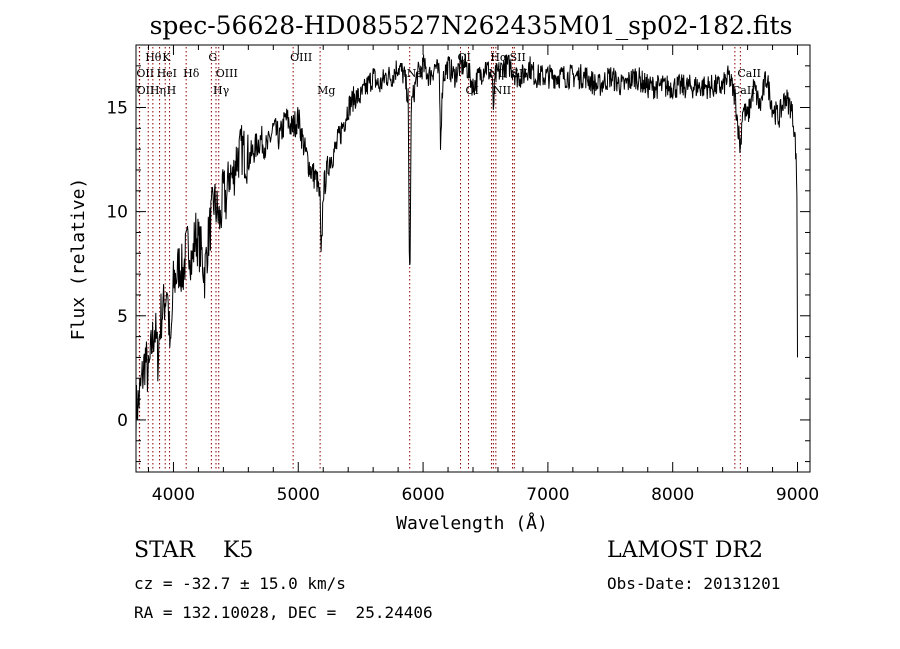 Image resolution: width=900 pixels, height=649 pixels. Describe the element at coordinates (749, 73) in the screenshot. I see `line-marker-label-14: CaII` at that location.